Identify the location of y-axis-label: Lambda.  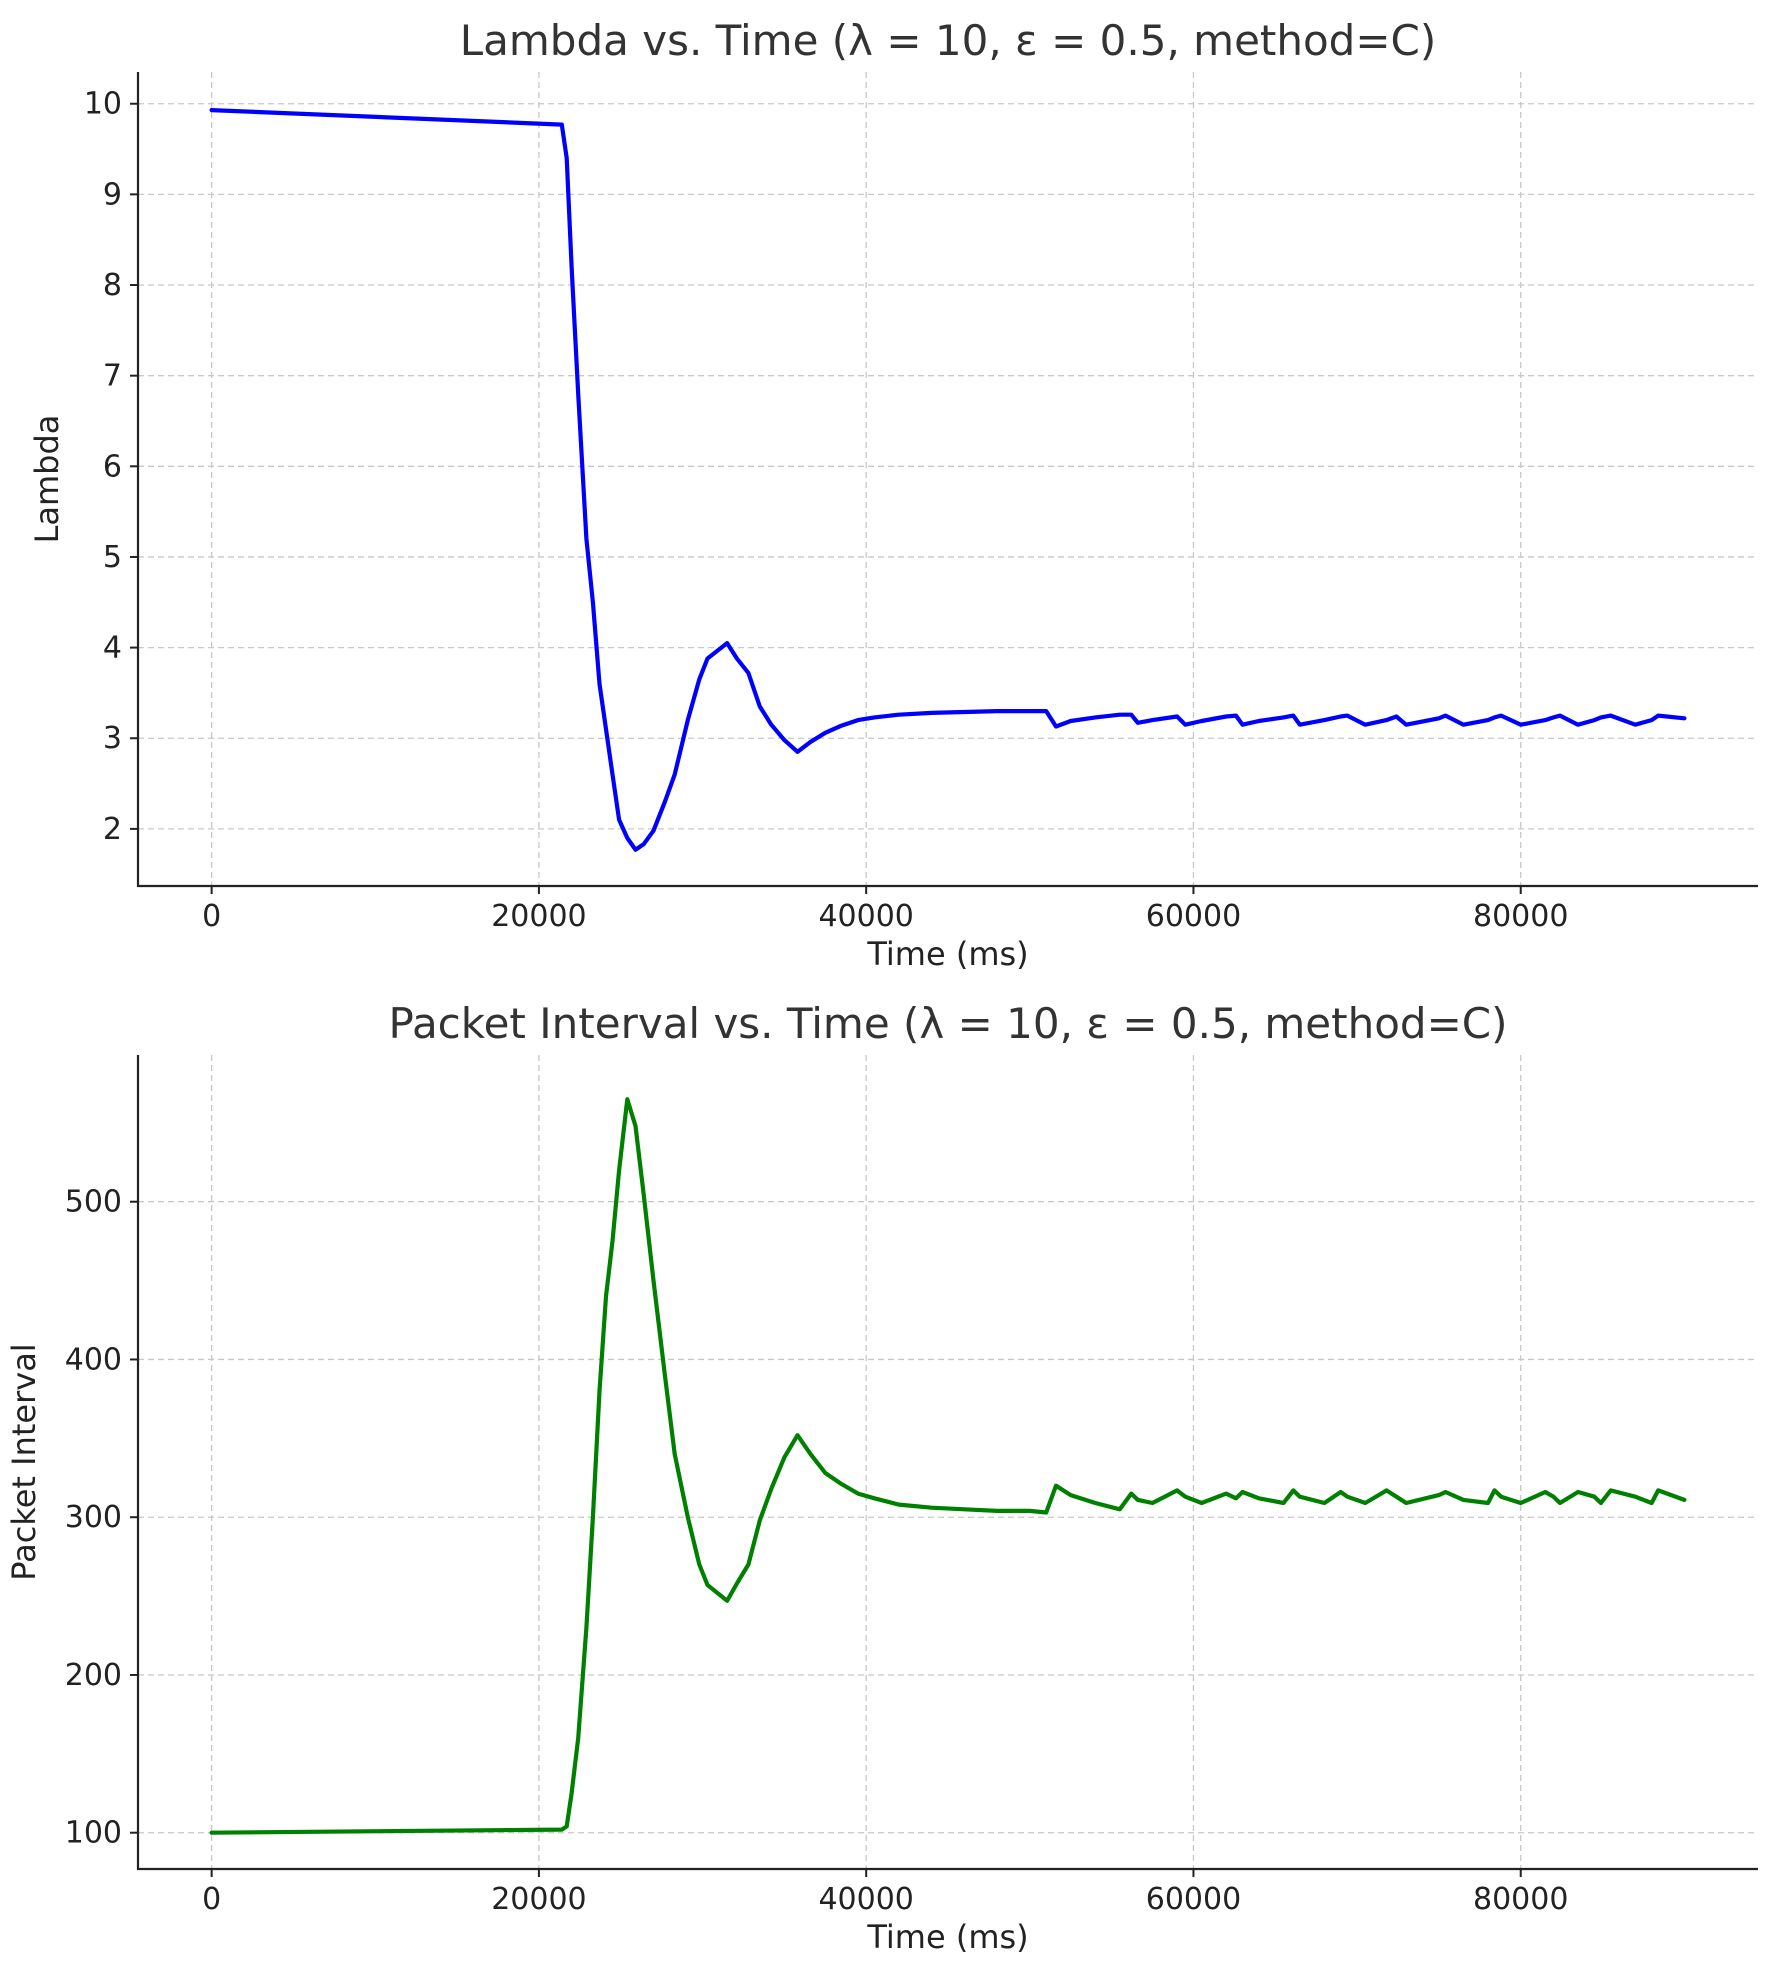
(47, 479).